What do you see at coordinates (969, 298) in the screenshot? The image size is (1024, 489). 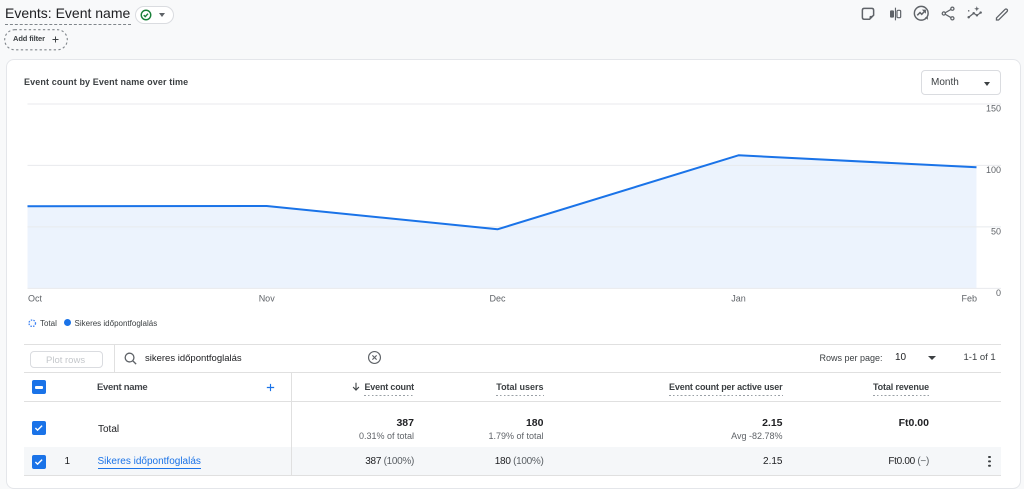 I see `svg-text: Feb` at bounding box center [969, 298].